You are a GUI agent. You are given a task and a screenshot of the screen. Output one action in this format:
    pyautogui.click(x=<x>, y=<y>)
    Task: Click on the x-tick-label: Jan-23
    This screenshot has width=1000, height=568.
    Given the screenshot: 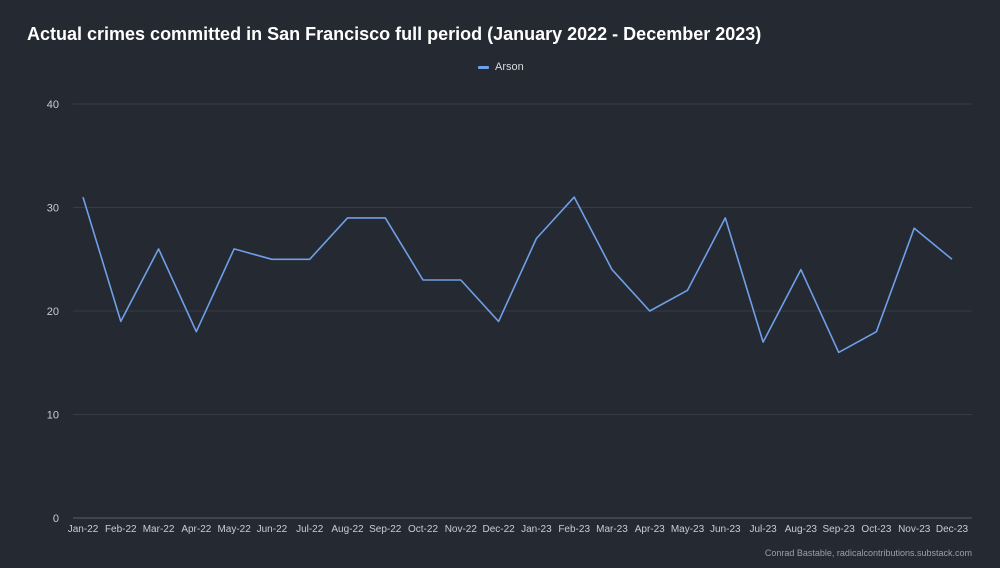 What is the action you would take?
    pyautogui.click(x=536, y=529)
    